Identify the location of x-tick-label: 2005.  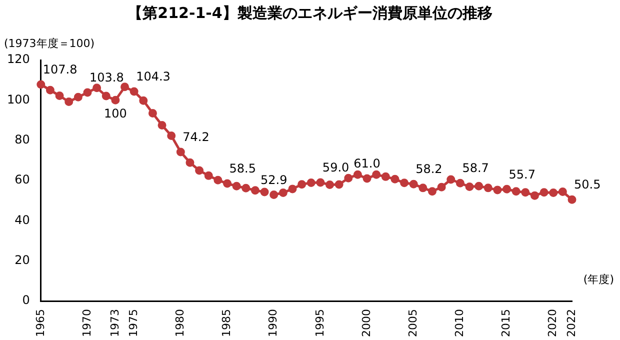
(413, 323).